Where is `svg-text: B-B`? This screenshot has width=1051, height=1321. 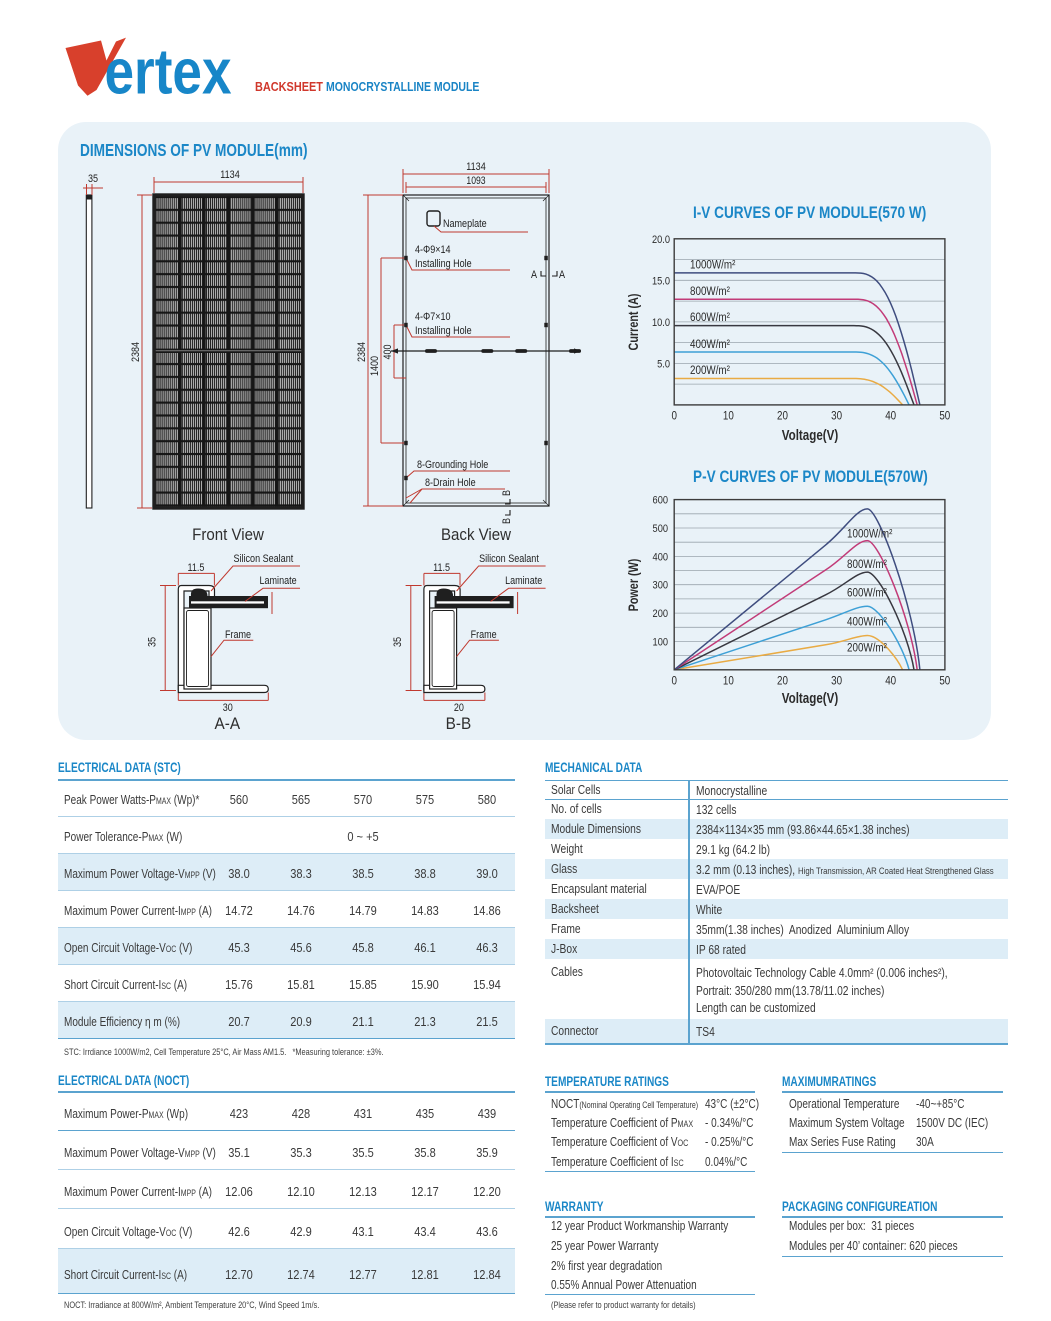 svg-text: B-B is located at coordinates (459, 725).